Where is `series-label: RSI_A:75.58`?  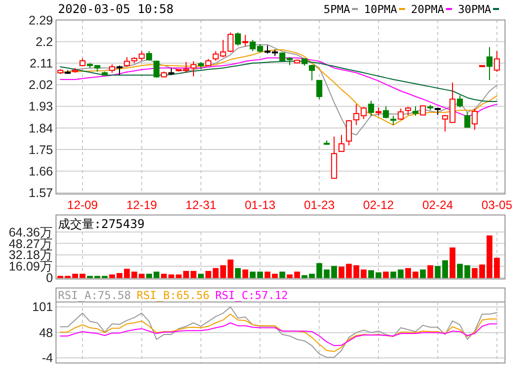 series-label: RSI_A:75.58 is located at coordinates (94, 295).